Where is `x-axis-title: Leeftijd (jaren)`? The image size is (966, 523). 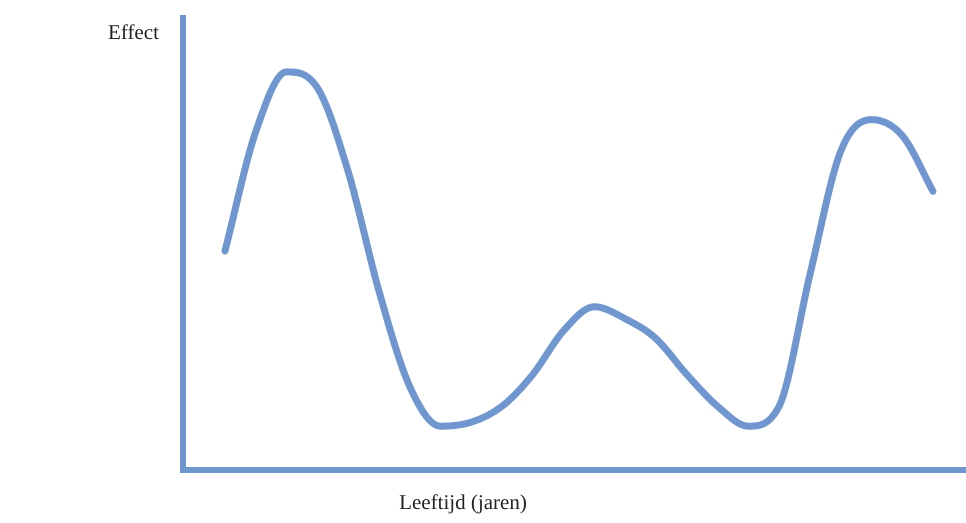 x-axis-title: Leeftijd (jaren) is located at coordinates (463, 502).